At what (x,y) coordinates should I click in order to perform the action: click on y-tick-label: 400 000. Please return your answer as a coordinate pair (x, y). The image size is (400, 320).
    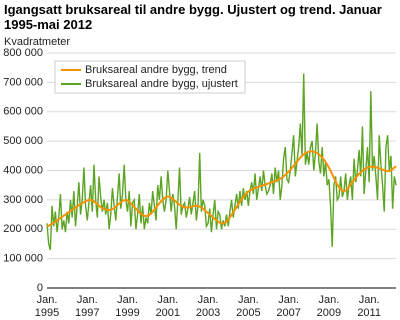
    Looking at the image, I should click on (23, 170).